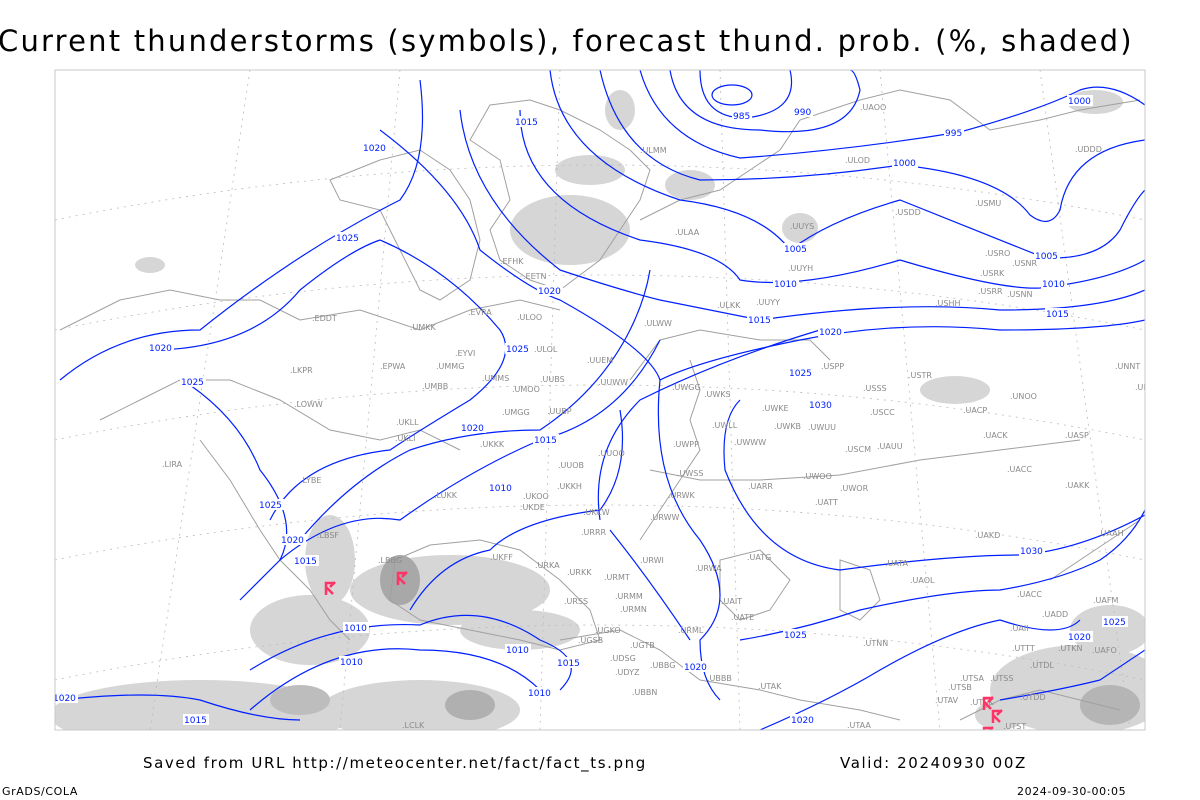  What do you see at coordinates (770, 686) in the screenshot?
I see `station-label: .UTAK` at bounding box center [770, 686].